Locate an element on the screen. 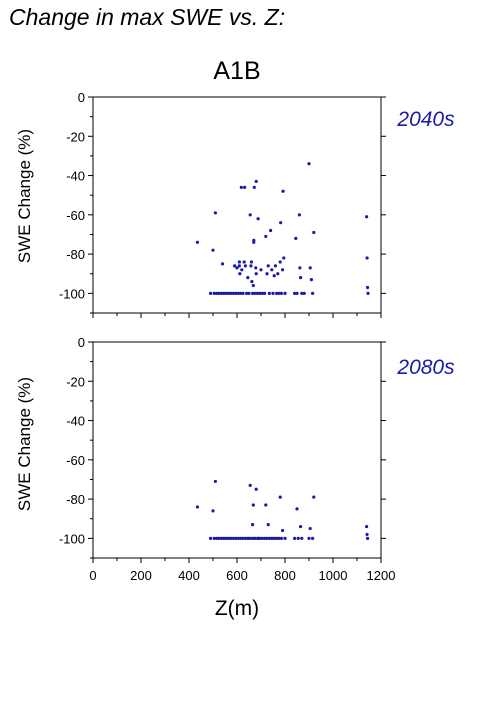  x-ticks is located at coordinates (237, 560).